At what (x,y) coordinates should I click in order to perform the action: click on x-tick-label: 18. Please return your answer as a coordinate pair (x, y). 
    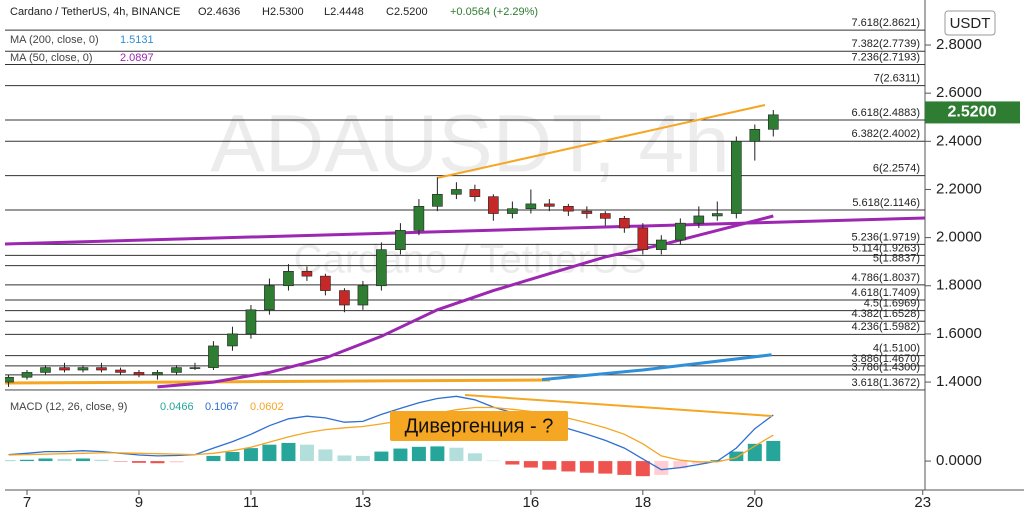
    Looking at the image, I should click on (642, 502).